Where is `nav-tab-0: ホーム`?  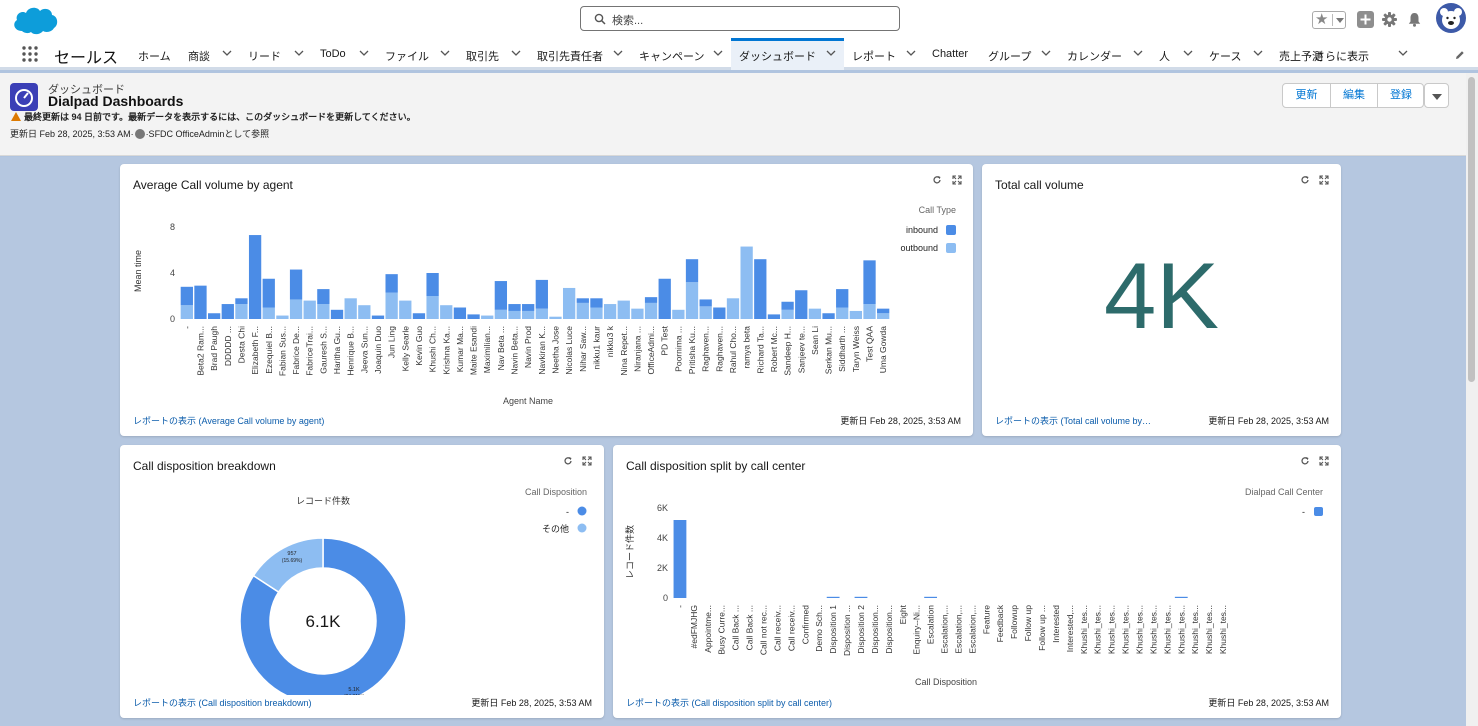 nav-tab-0: ホーム is located at coordinates (155, 54).